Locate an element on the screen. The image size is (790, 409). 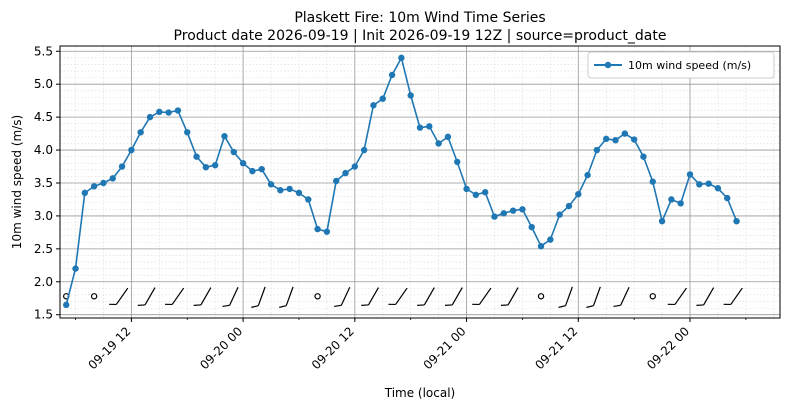
legend-label: 10m wind speed (m/s) is located at coordinates (689, 65).